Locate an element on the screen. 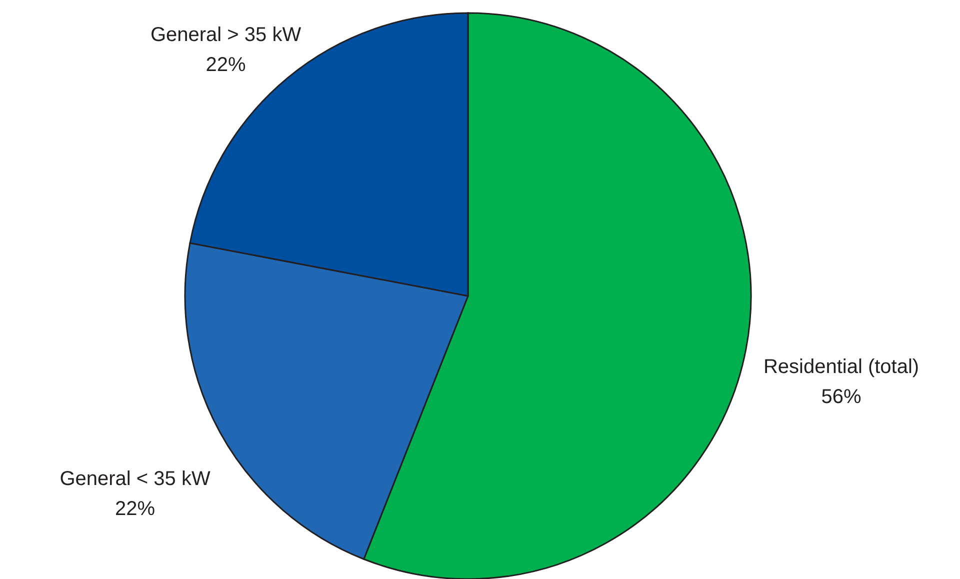  slice-label: Residential (total) is located at coordinates (841, 367).